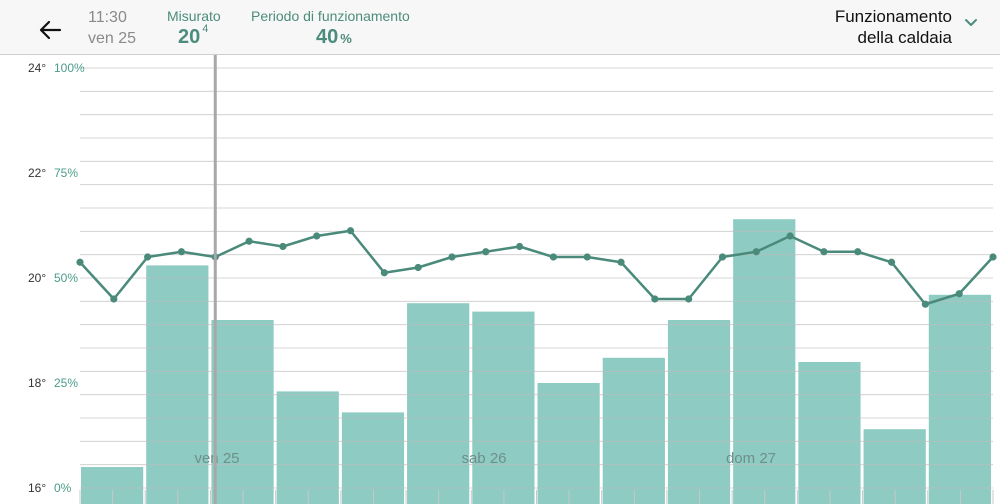 This screenshot has height=504, width=1000. What do you see at coordinates (971, 22) in the screenshot?
I see `chevron-down-icon` at bounding box center [971, 22].